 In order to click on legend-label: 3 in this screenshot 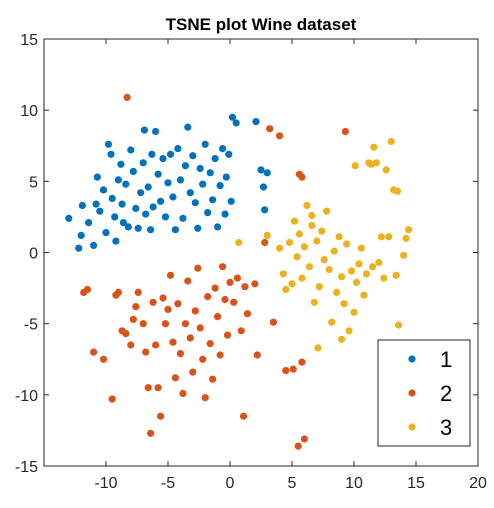, I will do `click(446, 427)`.